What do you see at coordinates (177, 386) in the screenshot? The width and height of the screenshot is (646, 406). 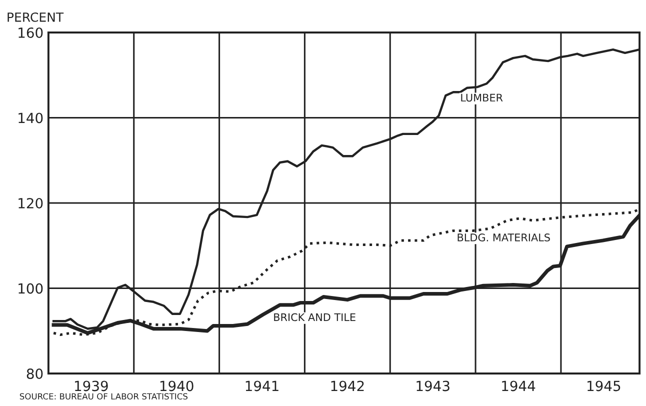 I see `x-tick-label: 1940` at bounding box center [177, 386].